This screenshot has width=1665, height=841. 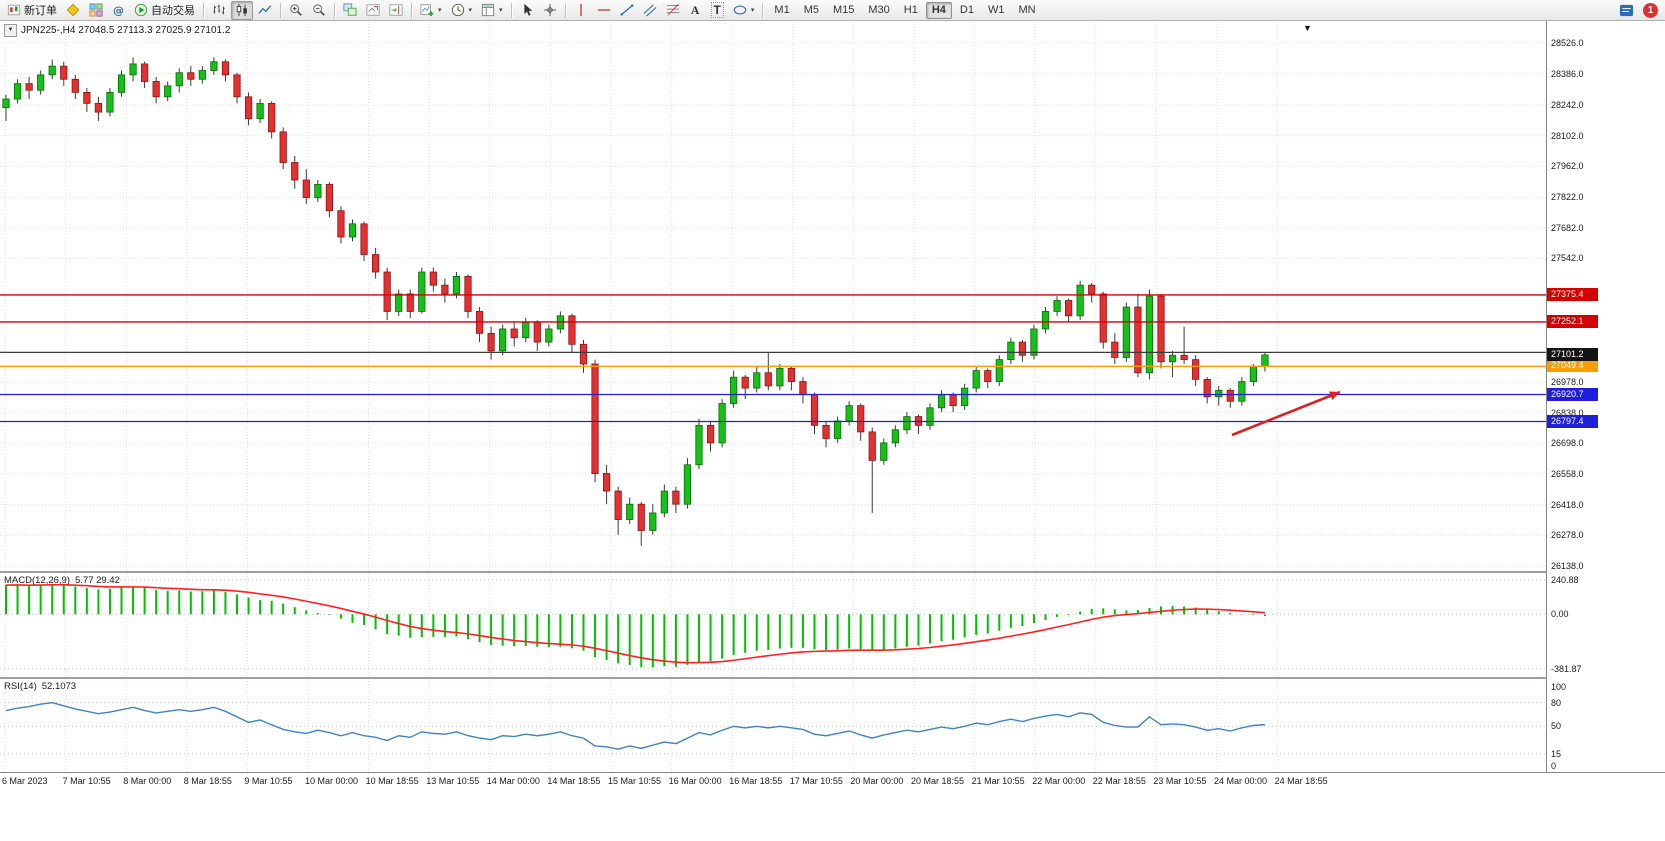 What do you see at coordinates (604, 10) in the screenshot?
I see `horizontal-line-button` at bounding box center [604, 10].